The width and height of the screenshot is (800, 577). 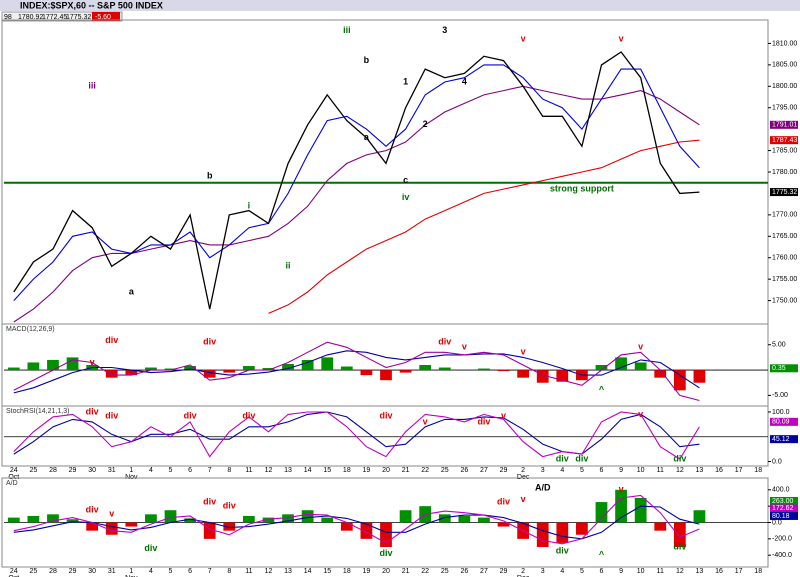 What do you see at coordinates (781, 422) in the screenshot?
I see `value-tag-label: 80.09` at bounding box center [781, 422].